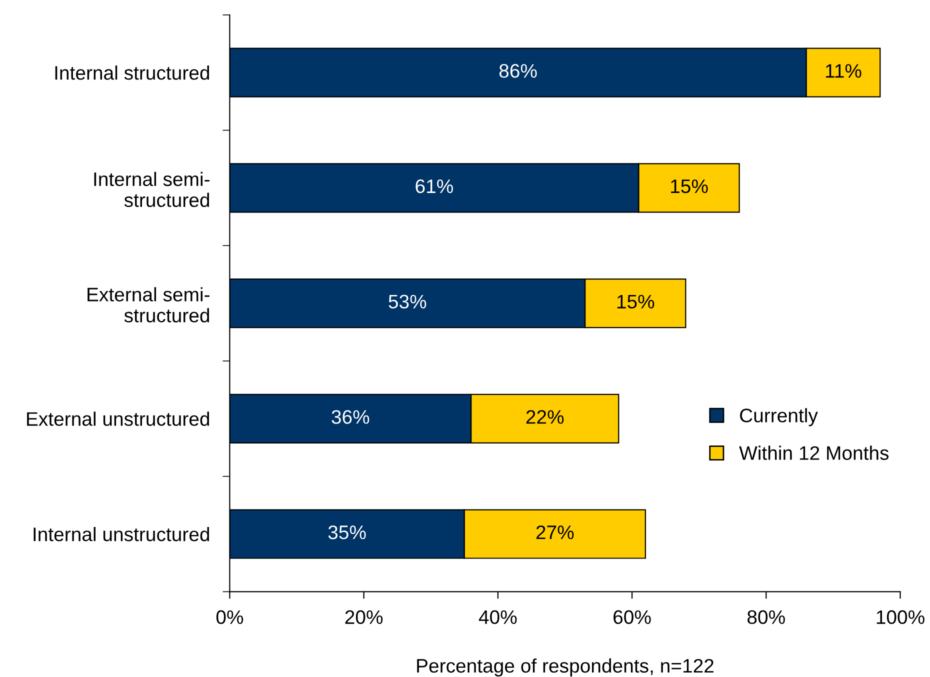 Image resolution: width=930 pixels, height=677 pixels. What do you see at coordinates (844, 71) in the screenshot?
I see `data-label: 11%` at bounding box center [844, 71].